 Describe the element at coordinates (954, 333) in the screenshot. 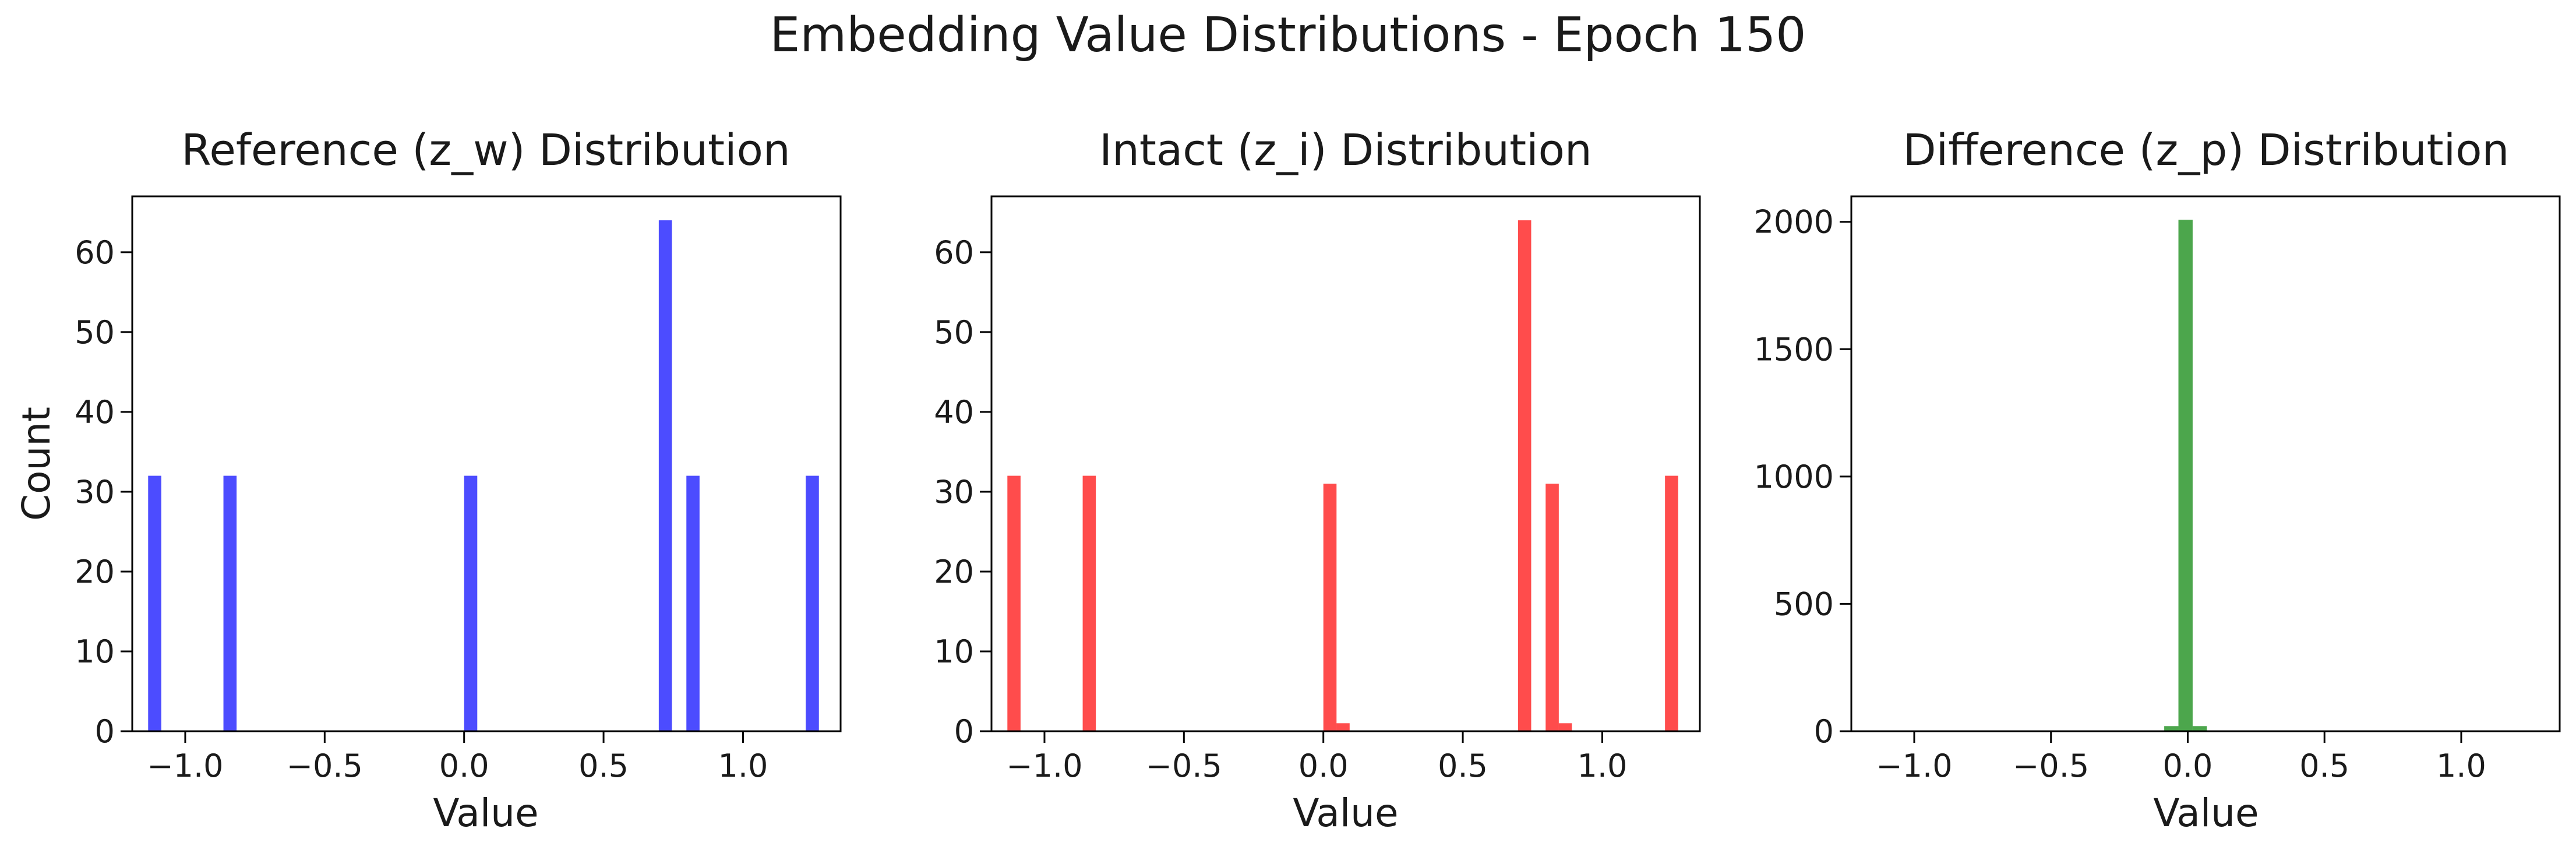

I see `ytick-label-intact-5: 50` at that location.